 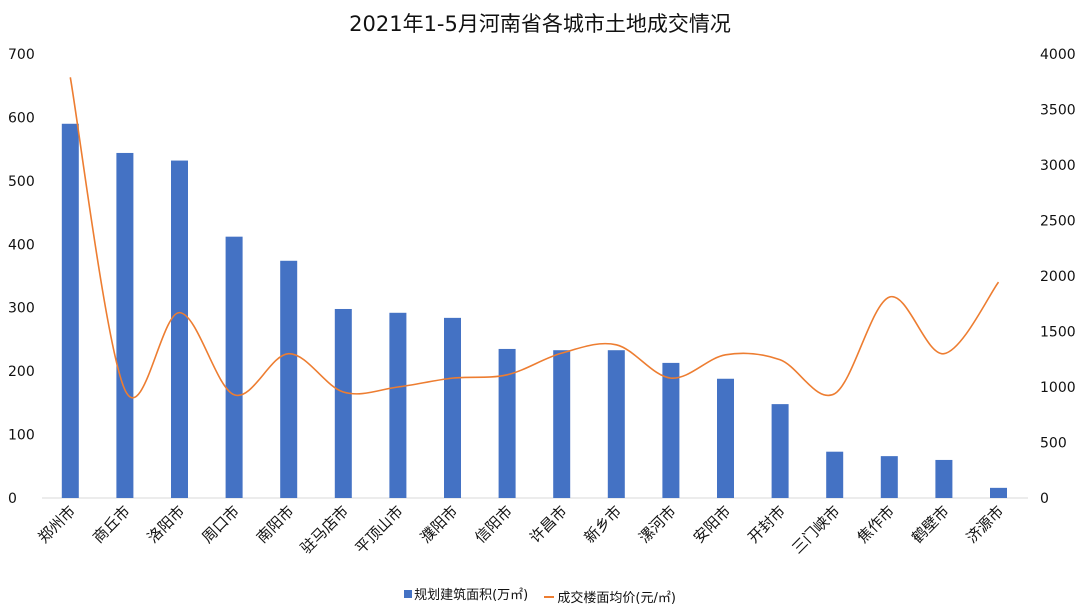 I want to click on left-axis-tick: 400, so click(x=21, y=245).